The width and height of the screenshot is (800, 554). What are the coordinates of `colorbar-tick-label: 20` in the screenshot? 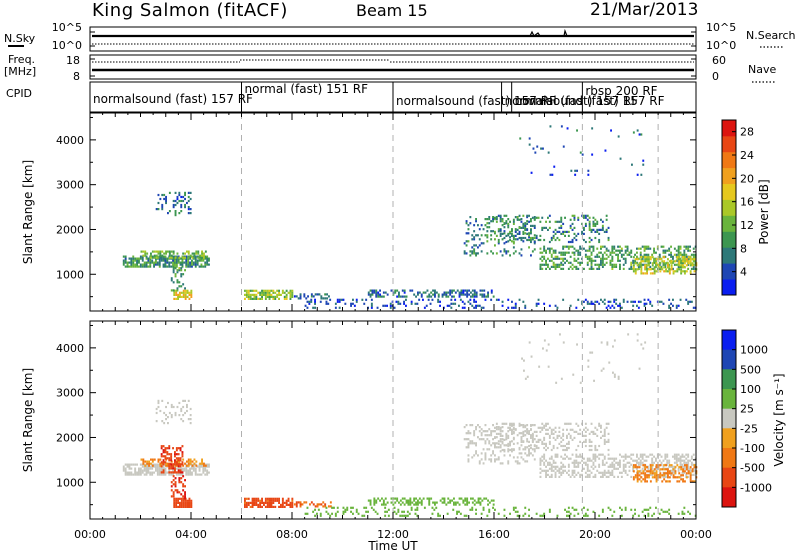 It's located at (747, 178).